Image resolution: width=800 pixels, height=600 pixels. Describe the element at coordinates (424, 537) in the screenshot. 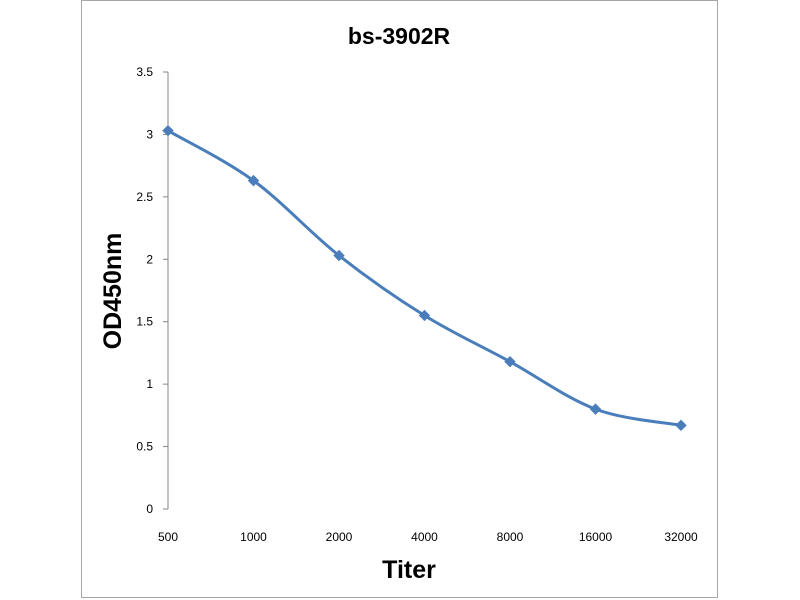

I see `x-tick-label: 4000` at that location.